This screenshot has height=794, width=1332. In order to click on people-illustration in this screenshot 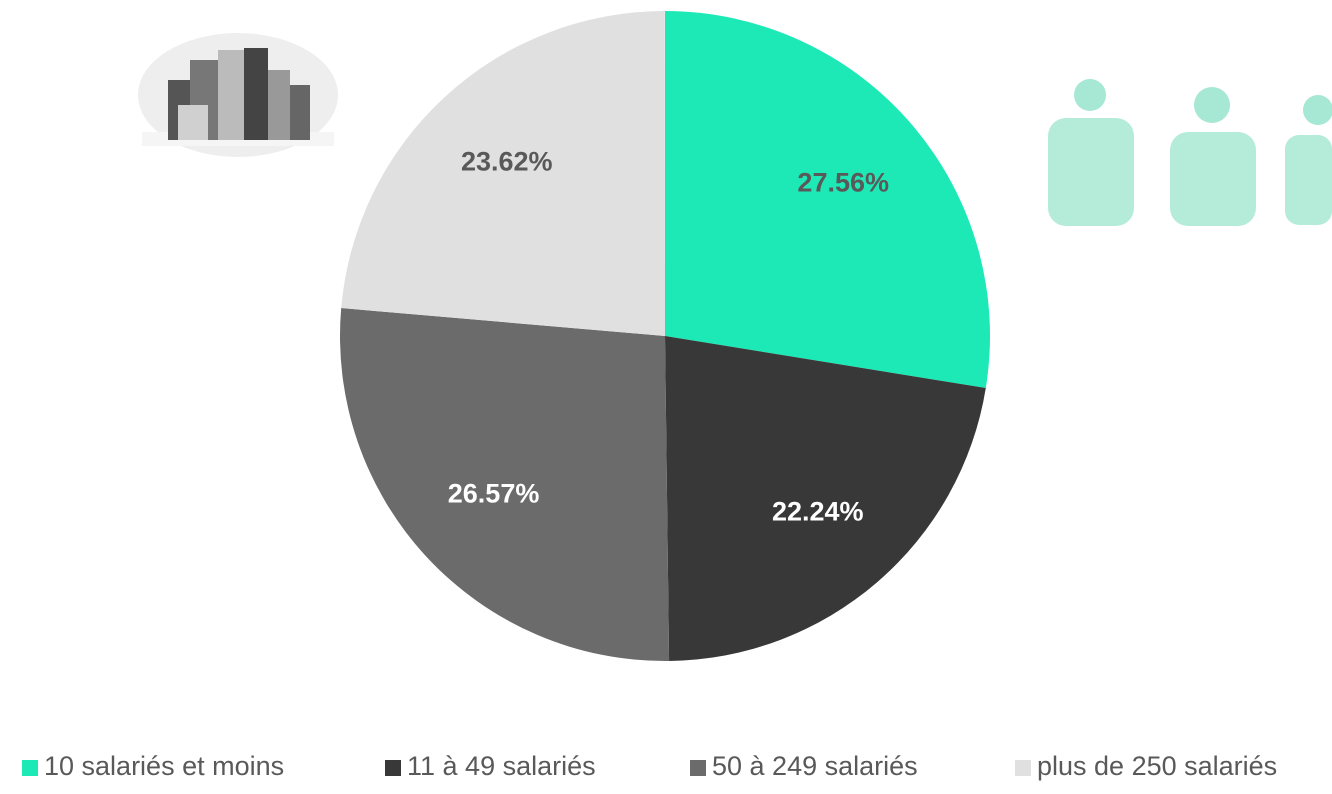, I will do `click(1190, 152)`.